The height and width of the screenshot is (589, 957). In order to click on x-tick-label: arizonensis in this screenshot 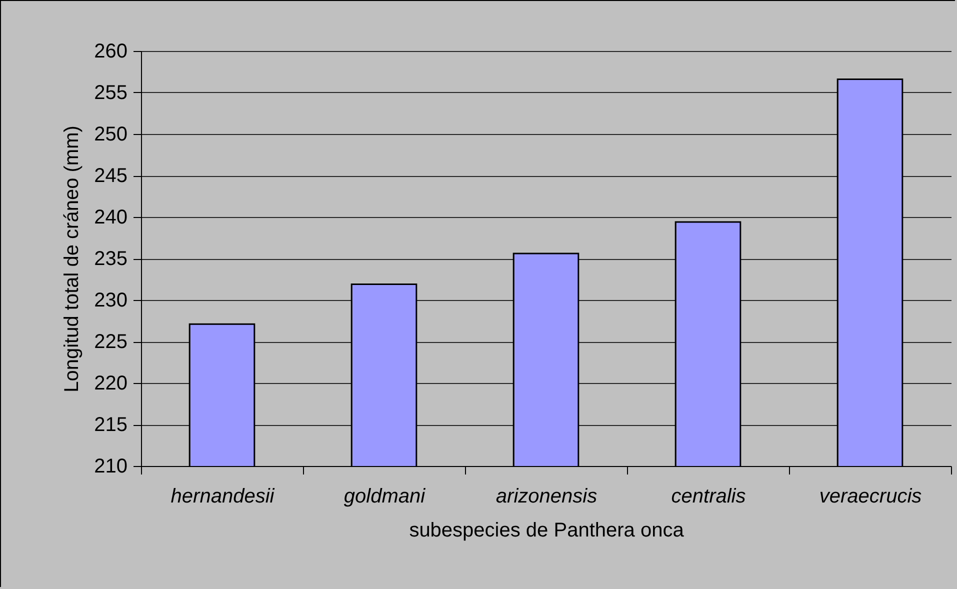, I will do `click(547, 497)`.